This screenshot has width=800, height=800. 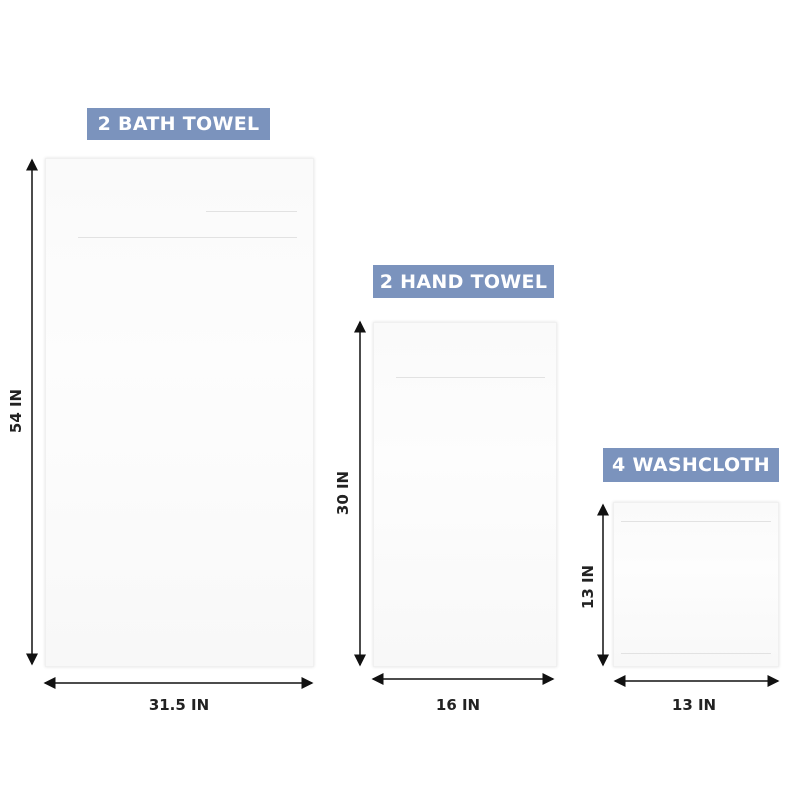 I want to click on hand-towel-image, so click(x=465, y=494).